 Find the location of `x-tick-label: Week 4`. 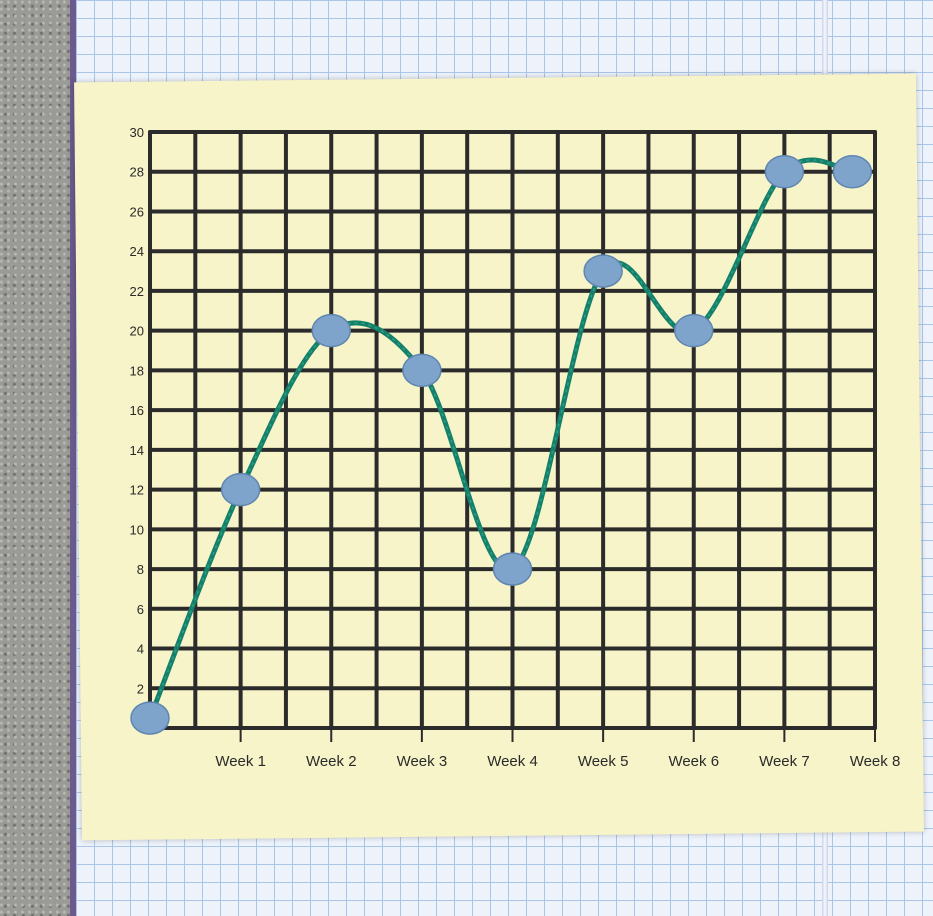

x-tick-label: Week 4 is located at coordinates (512, 761).